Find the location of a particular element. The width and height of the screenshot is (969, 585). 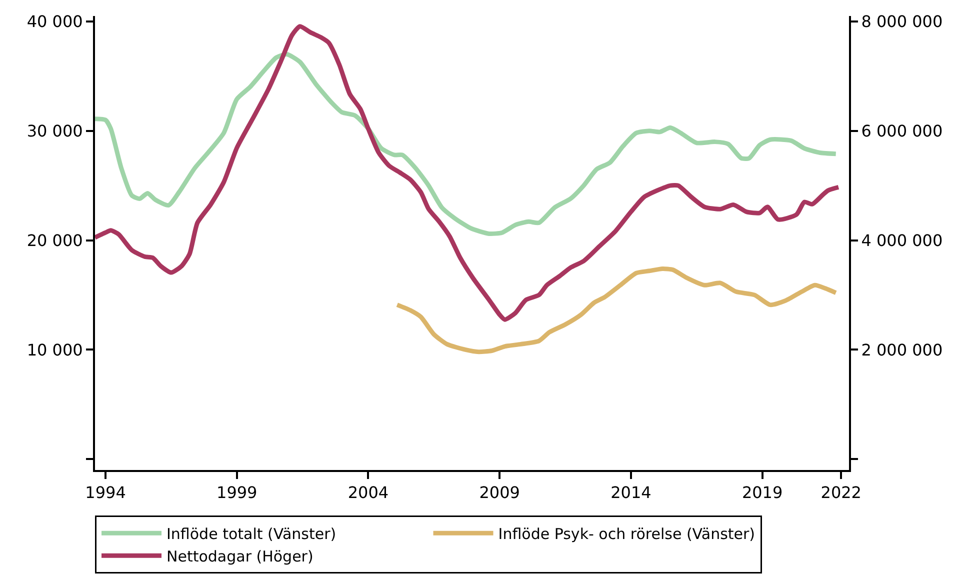

x-tick-label: 1994 is located at coordinates (105, 492).